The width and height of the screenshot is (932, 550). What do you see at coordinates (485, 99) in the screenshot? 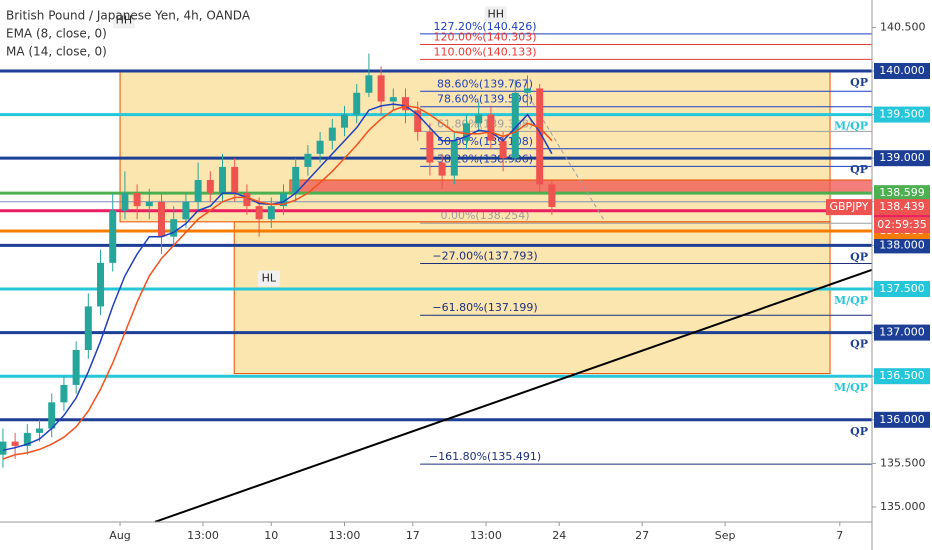
I see `fib-label: 78.60%(139.590)` at bounding box center [485, 99].